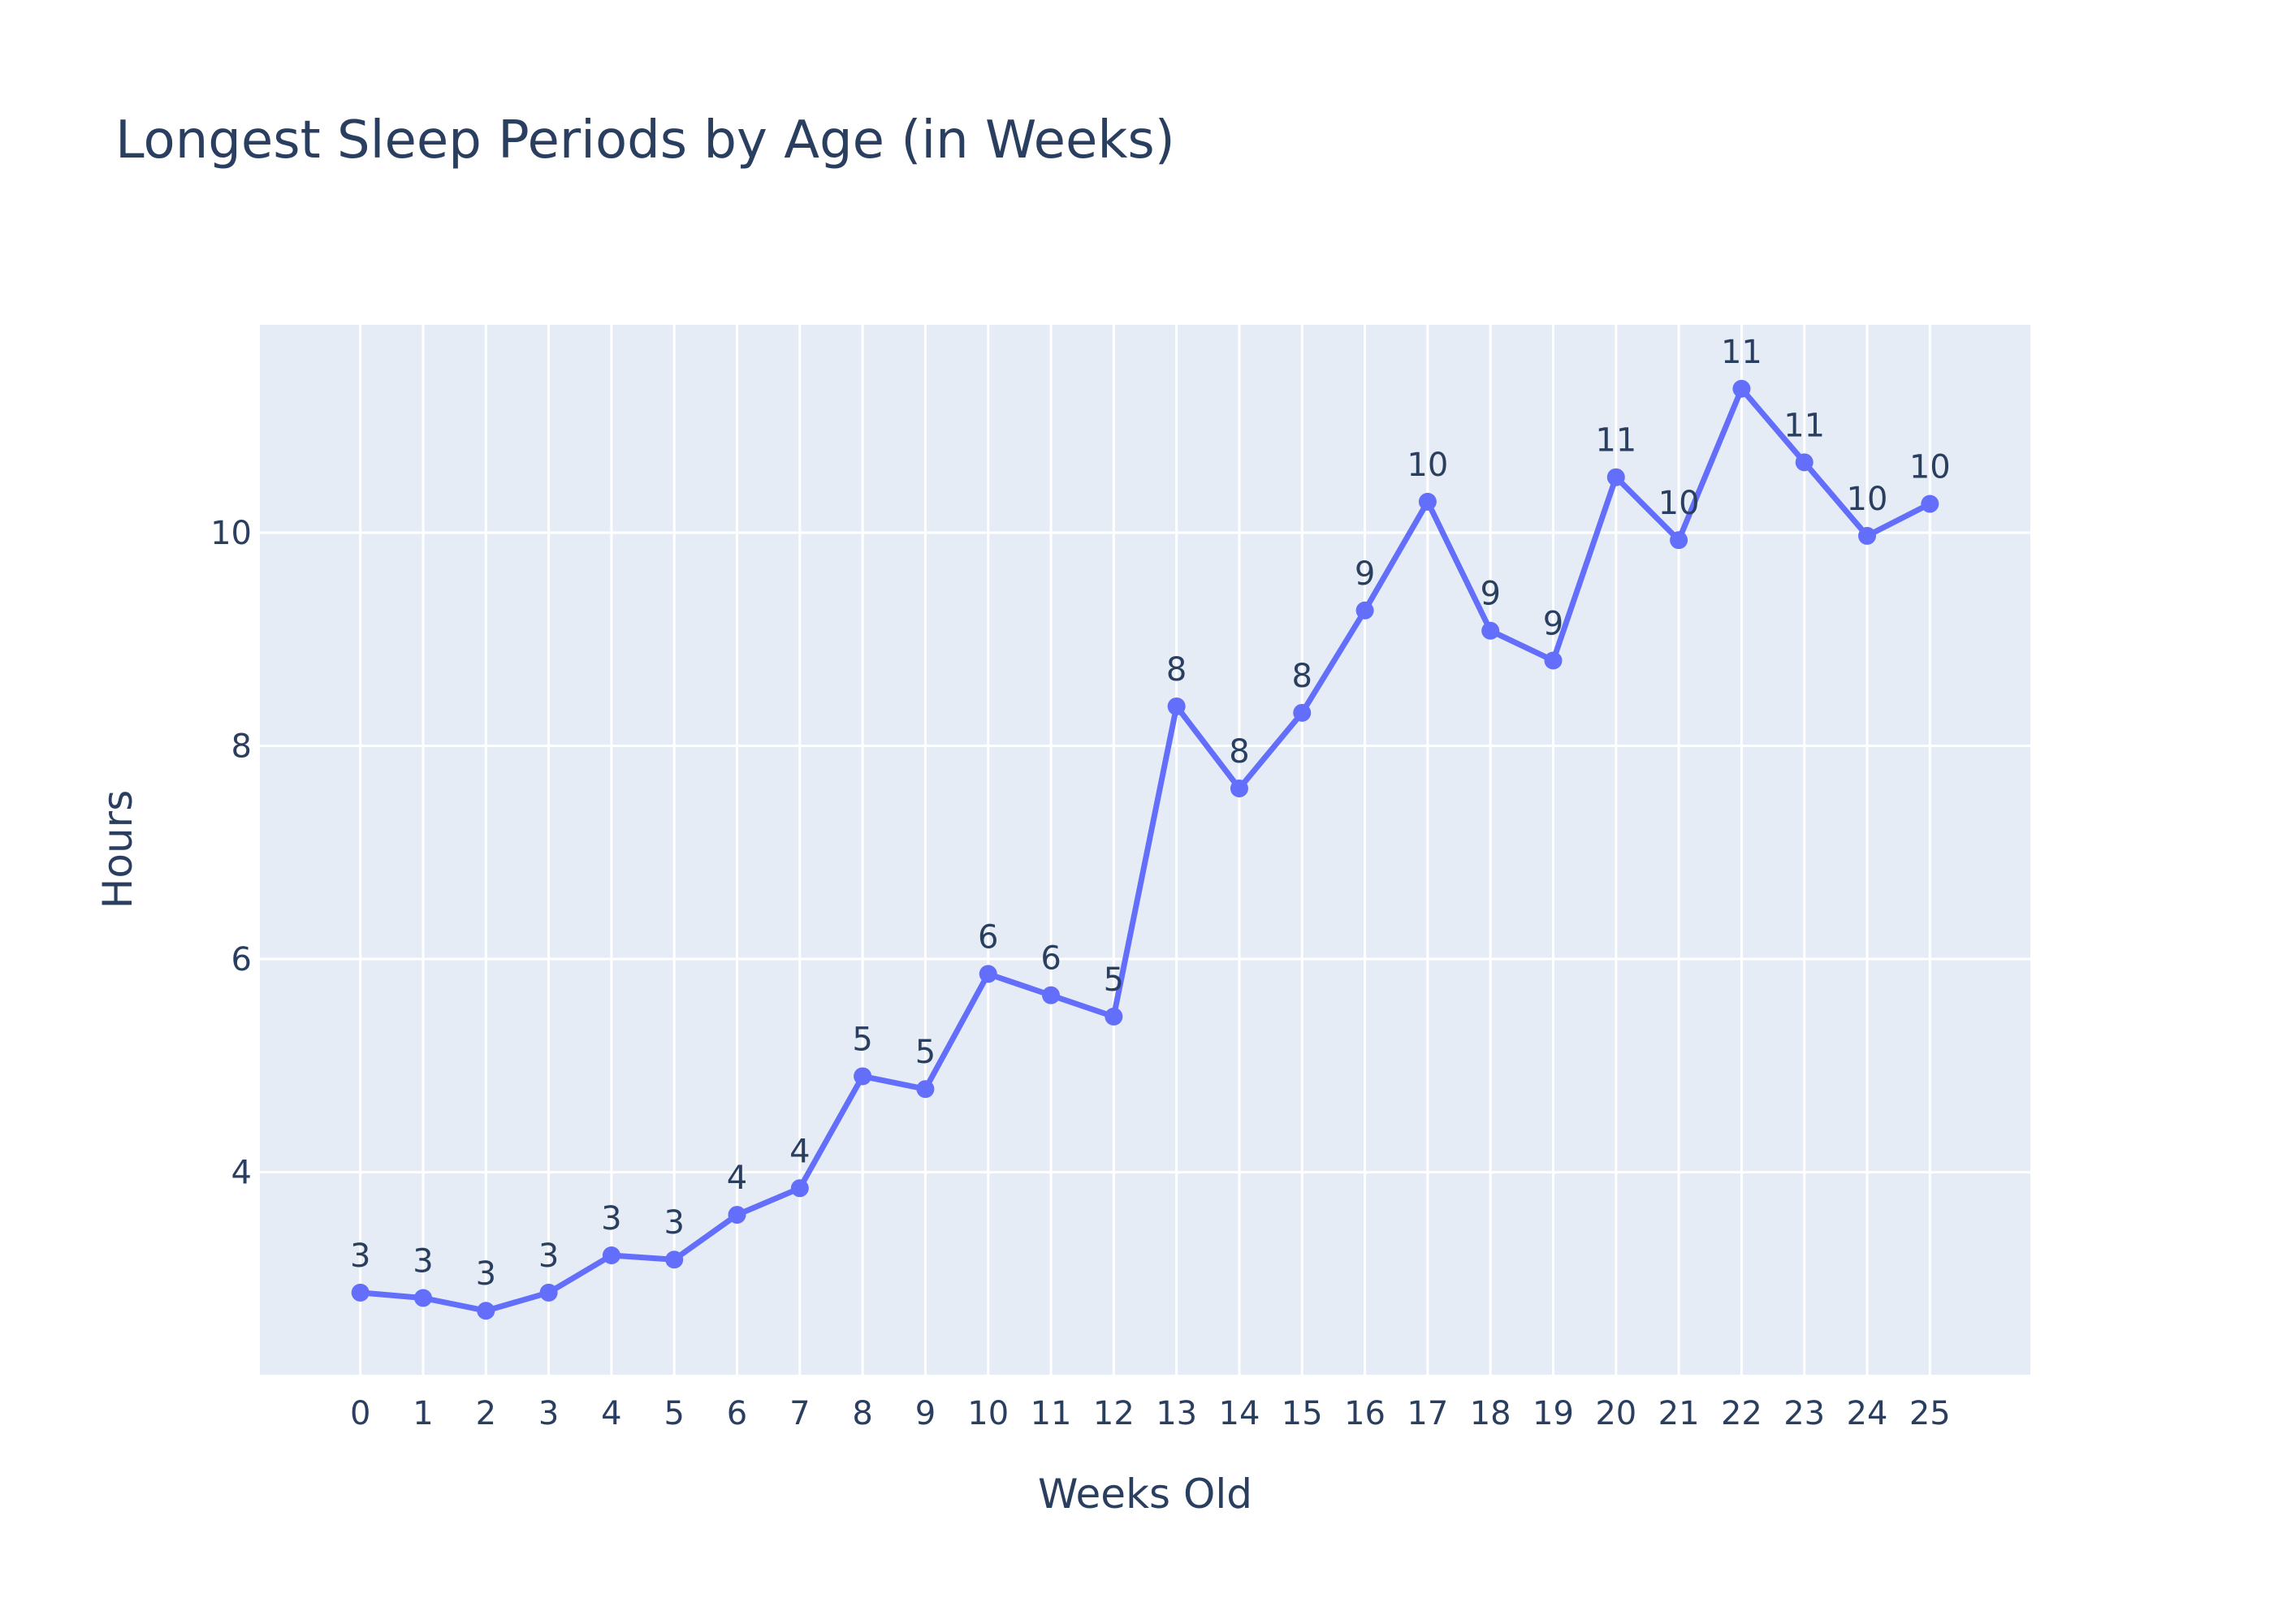  Describe the element at coordinates (1553, 1414) in the screenshot. I see `x-tick-label: 19` at that location.